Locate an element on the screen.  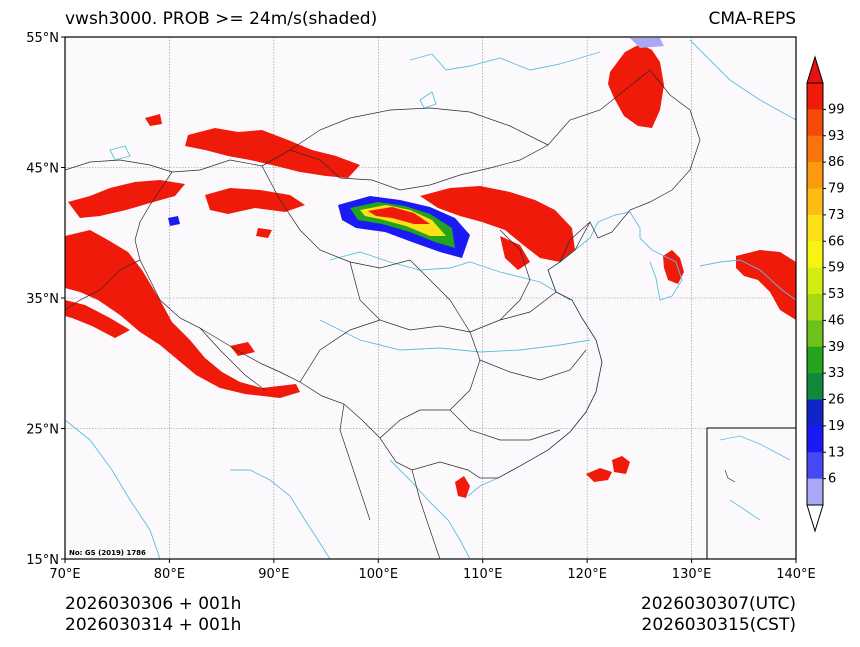
colorbar-label: 93 is located at coordinates (836, 136).